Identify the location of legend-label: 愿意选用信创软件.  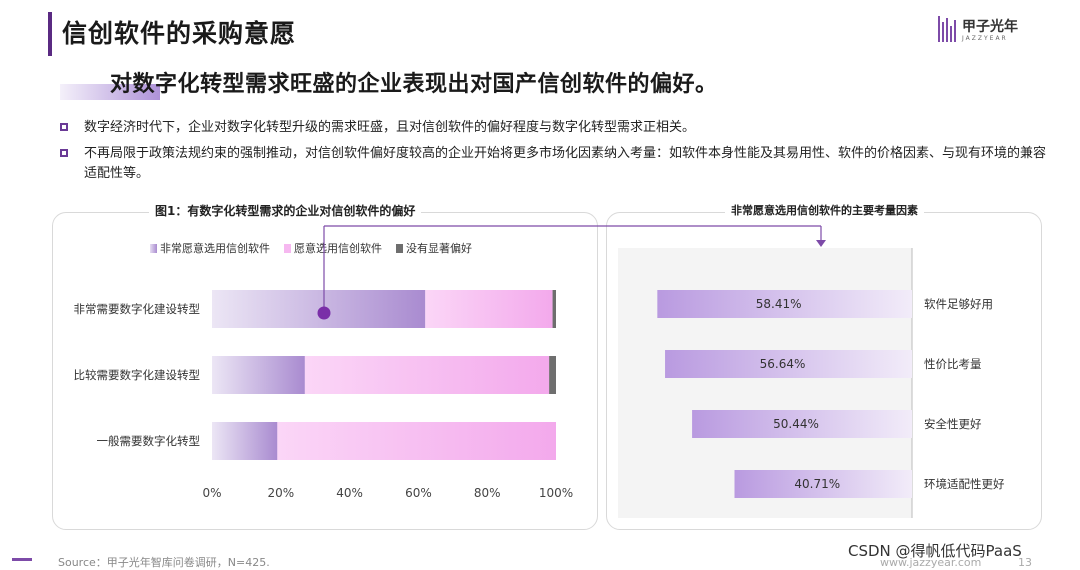
(338, 248).